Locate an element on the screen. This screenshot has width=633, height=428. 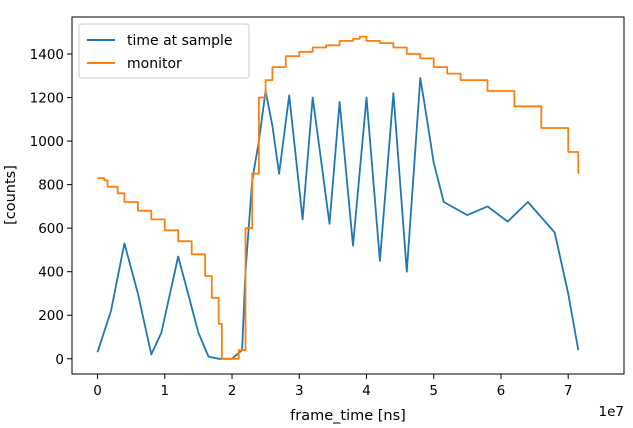
y-tick-label: 1200 is located at coordinates (47, 99).